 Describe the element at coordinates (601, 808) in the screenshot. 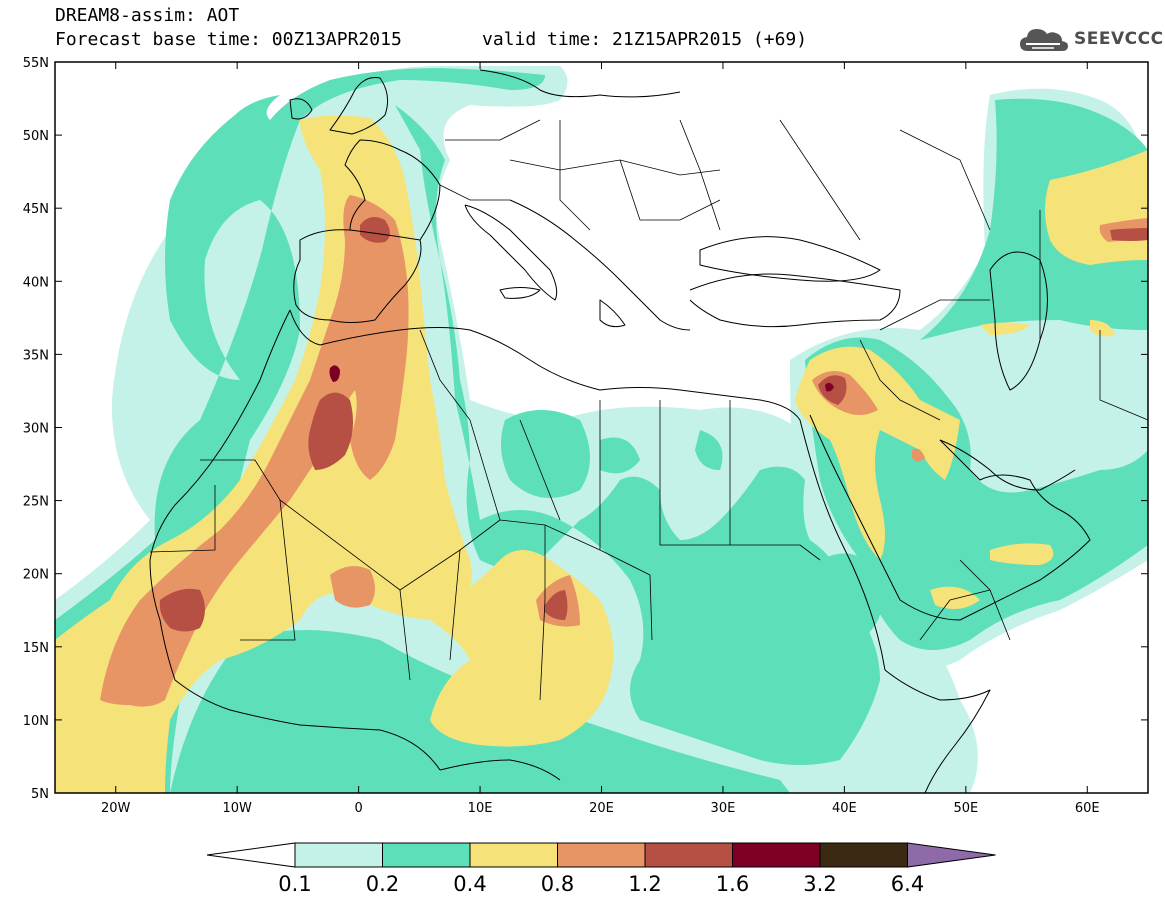

I see `lon-tick-label: 20E` at that location.